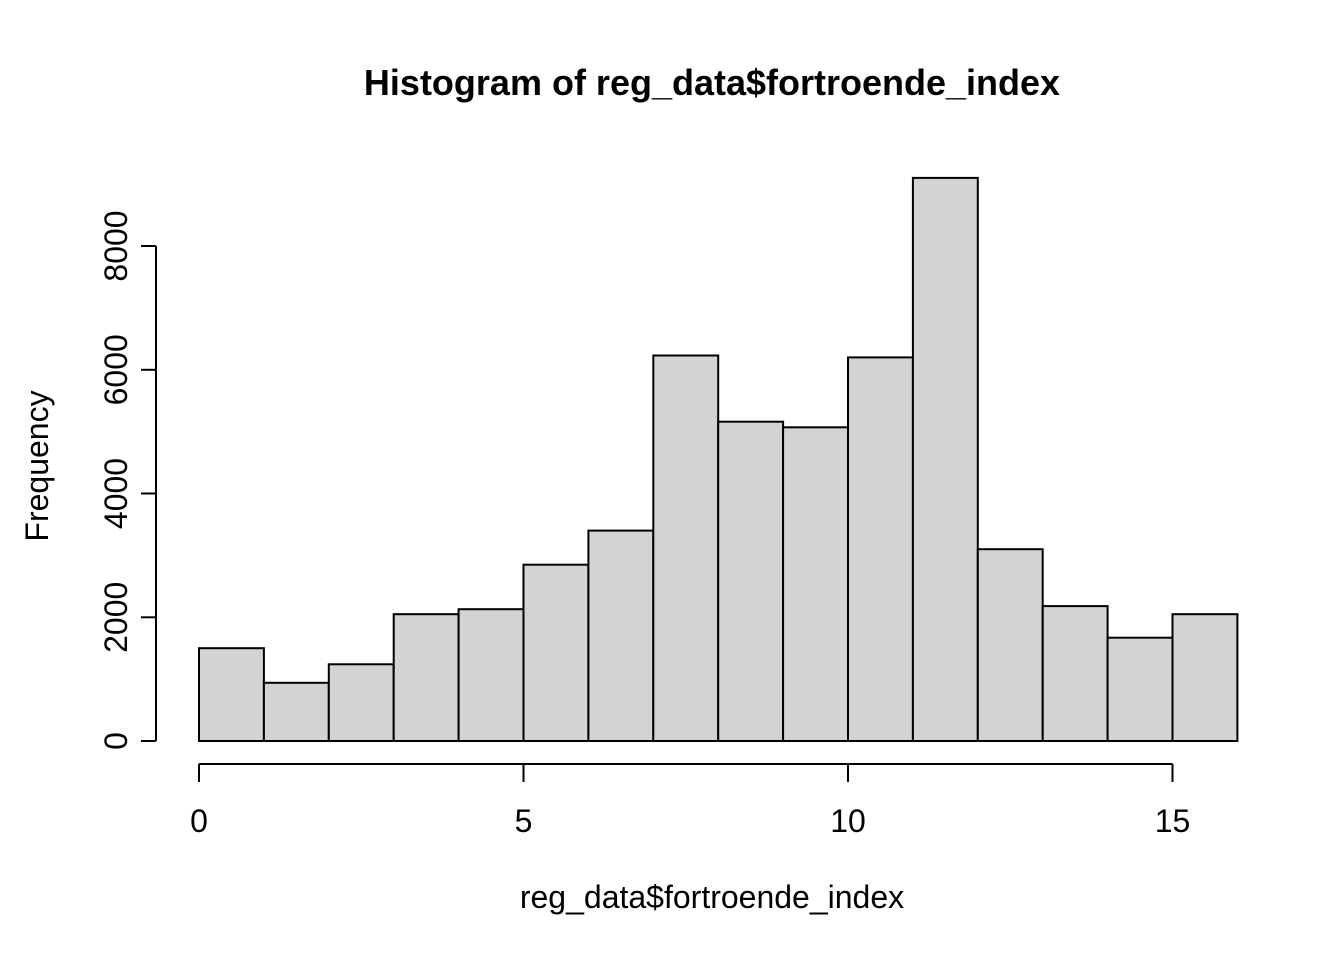 The width and height of the screenshot is (1344, 960). I want to click on chart-title: Histogram of reg_data$fortroende_index, so click(712, 82).